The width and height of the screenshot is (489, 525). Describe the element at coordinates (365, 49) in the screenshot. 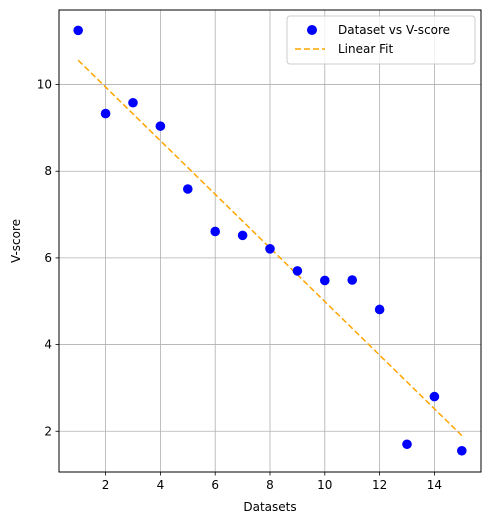

I see `legend-label-linear-fit: Linear Fit` at that location.